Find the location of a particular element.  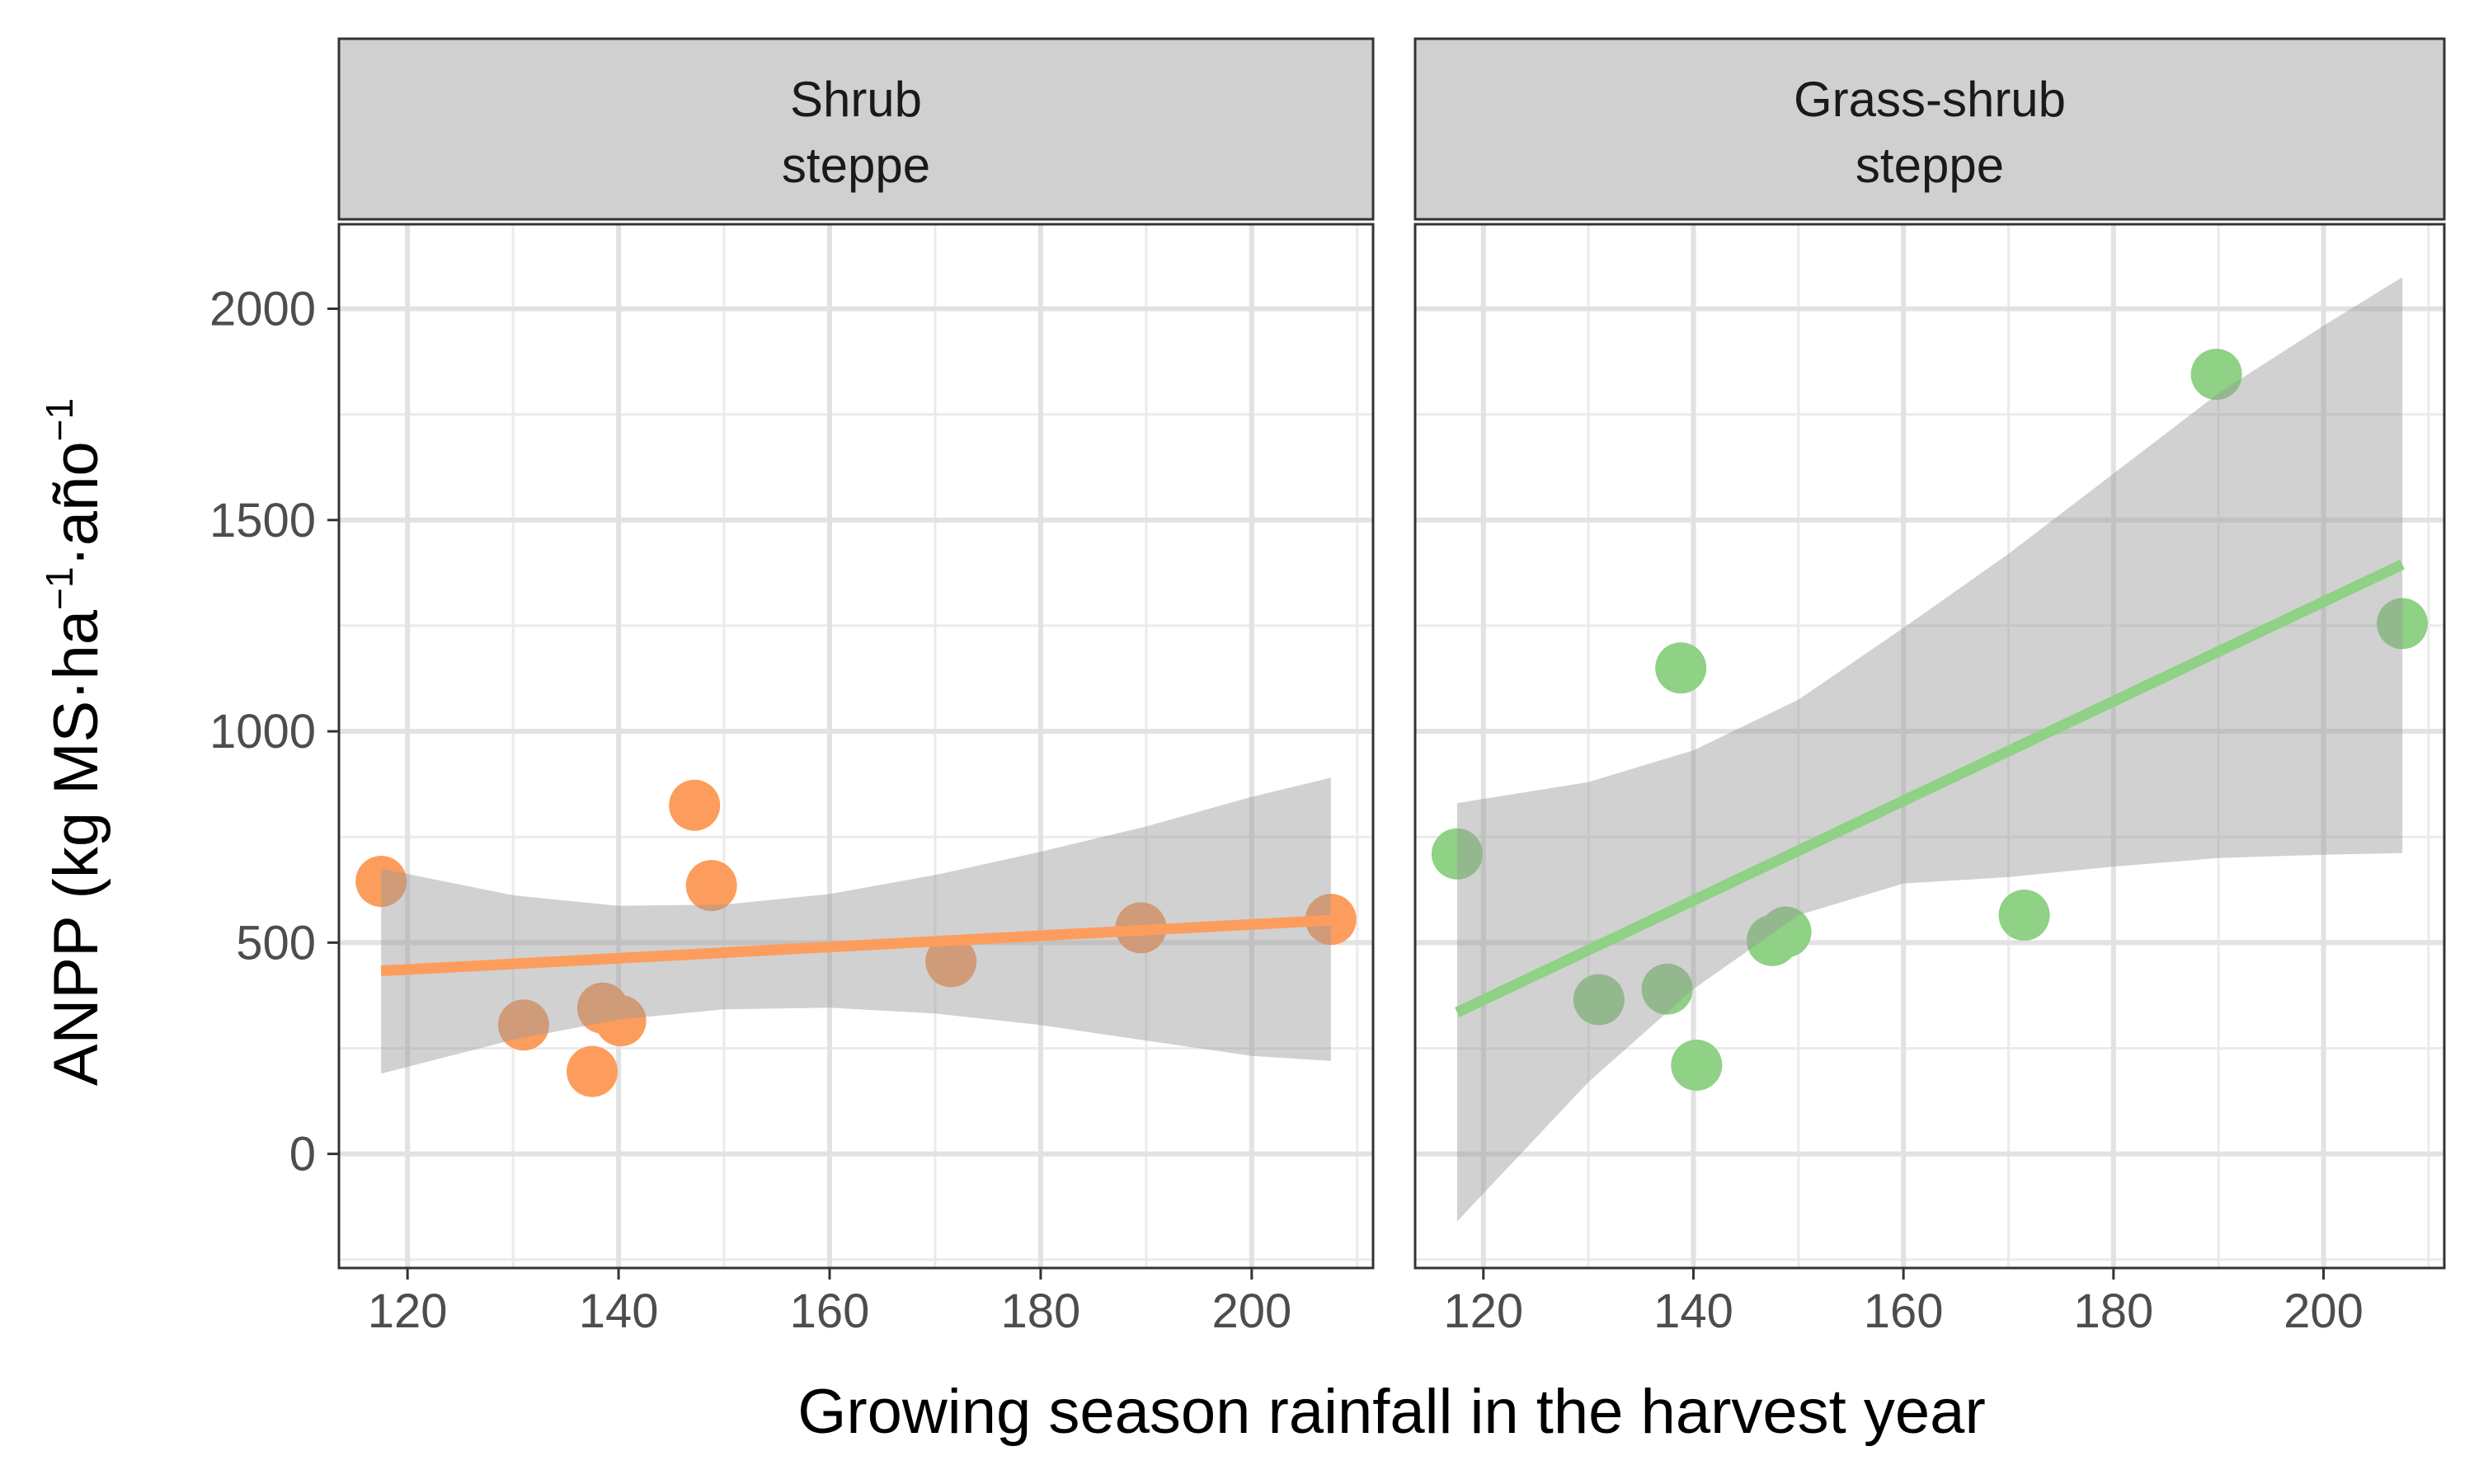

y-axis-title: ANPP (kg MS·ha−1·año−1 is located at coordinates (74, 742).